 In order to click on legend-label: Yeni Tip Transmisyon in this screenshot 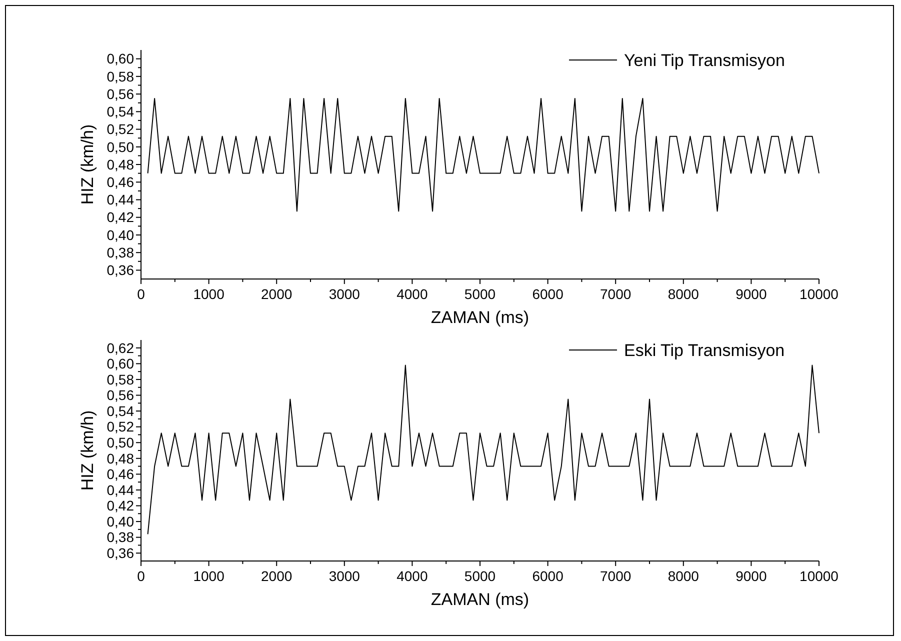, I will do `click(704, 60)`.